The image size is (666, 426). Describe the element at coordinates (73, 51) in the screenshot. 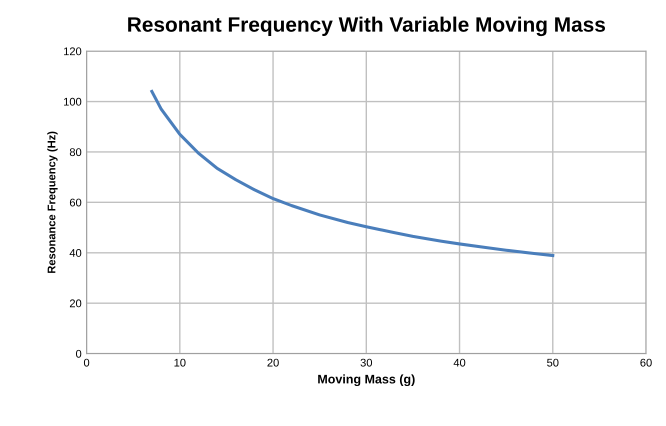

I see `y-tick-label: 120` at that location.